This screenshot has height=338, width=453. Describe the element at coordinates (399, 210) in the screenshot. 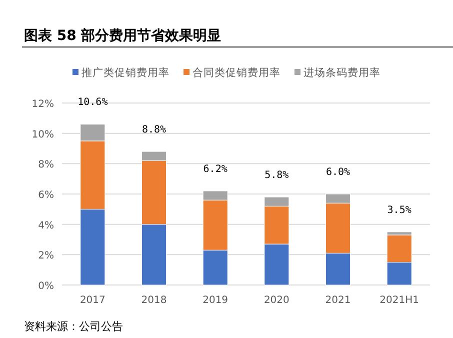

I see `total-label: 3.5%` at that location.